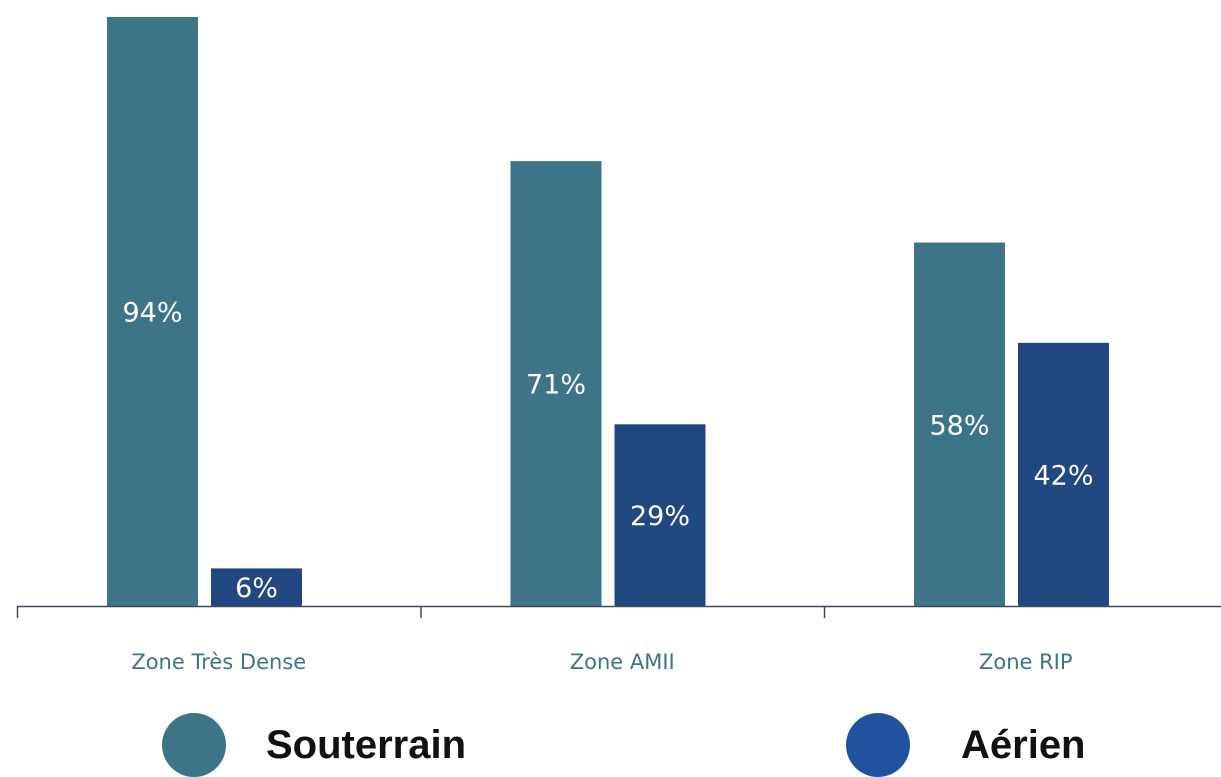  What do you see at coordinates (1023, 745) in the screenshot?
I see `legend-label-aerien: Aérien` at bounding box center [1023, 745].